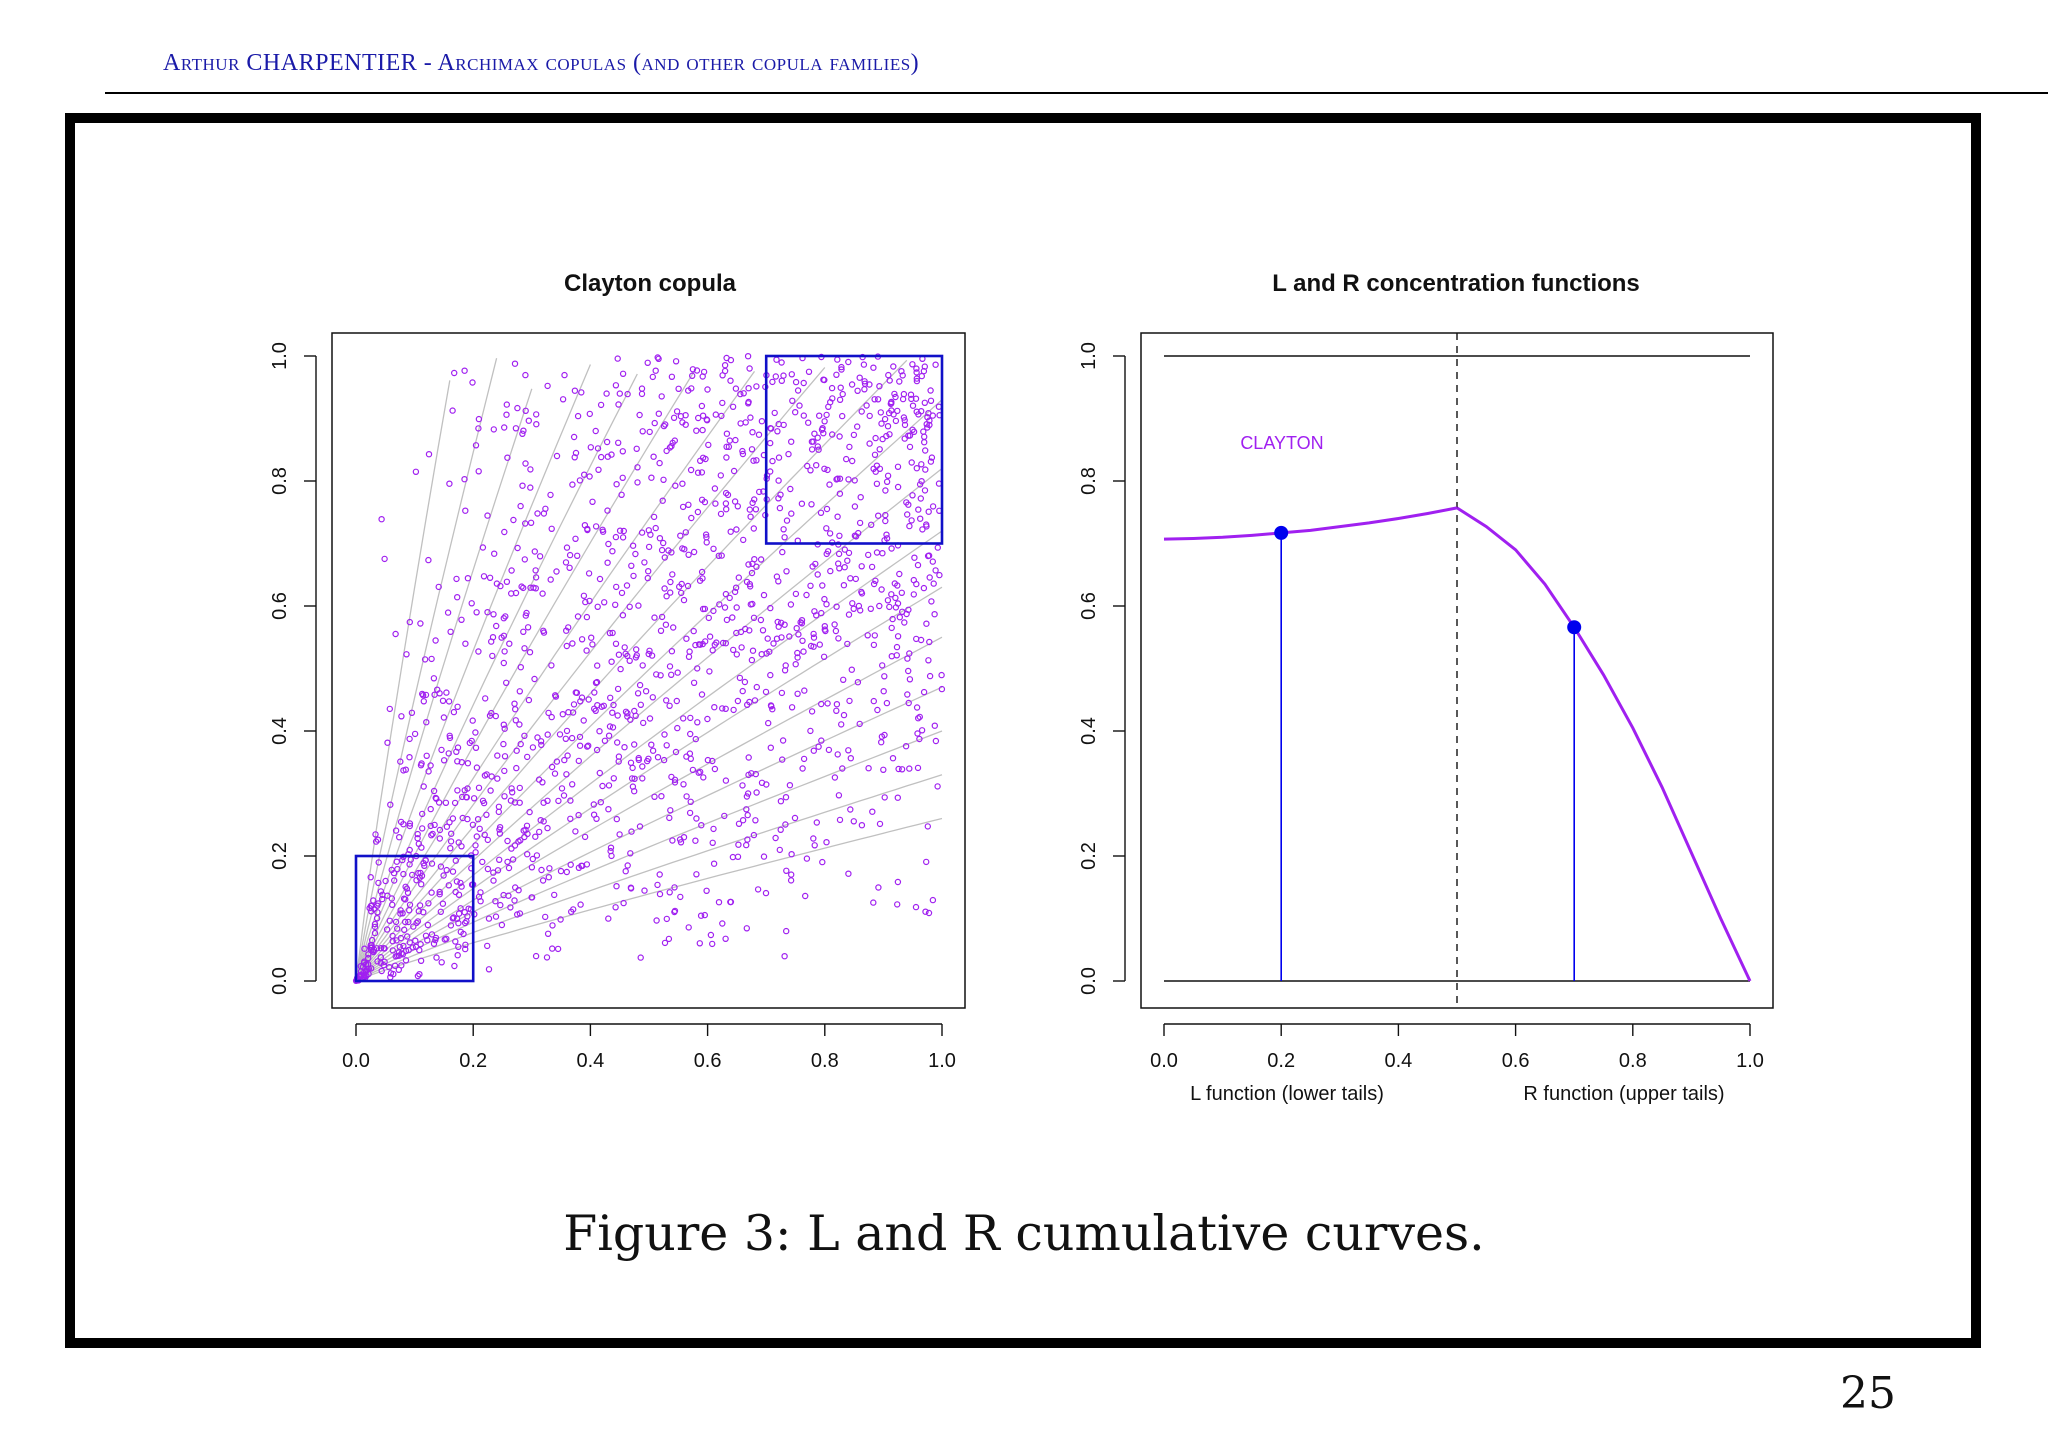  Describe the element at coordinates (1750, 1061) in the screenshot. I see `chart2-x-tick-label: 1.0` at that location.